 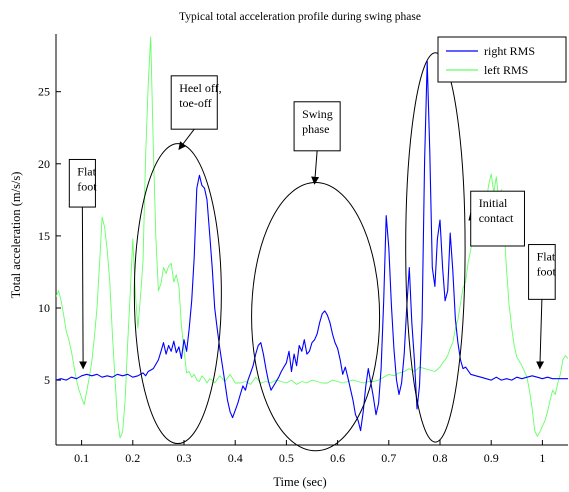 What do you see at coordinates (44, 164) in the screenshot?
I see `y-tick-label: 20` at bounding box center [44, 164].